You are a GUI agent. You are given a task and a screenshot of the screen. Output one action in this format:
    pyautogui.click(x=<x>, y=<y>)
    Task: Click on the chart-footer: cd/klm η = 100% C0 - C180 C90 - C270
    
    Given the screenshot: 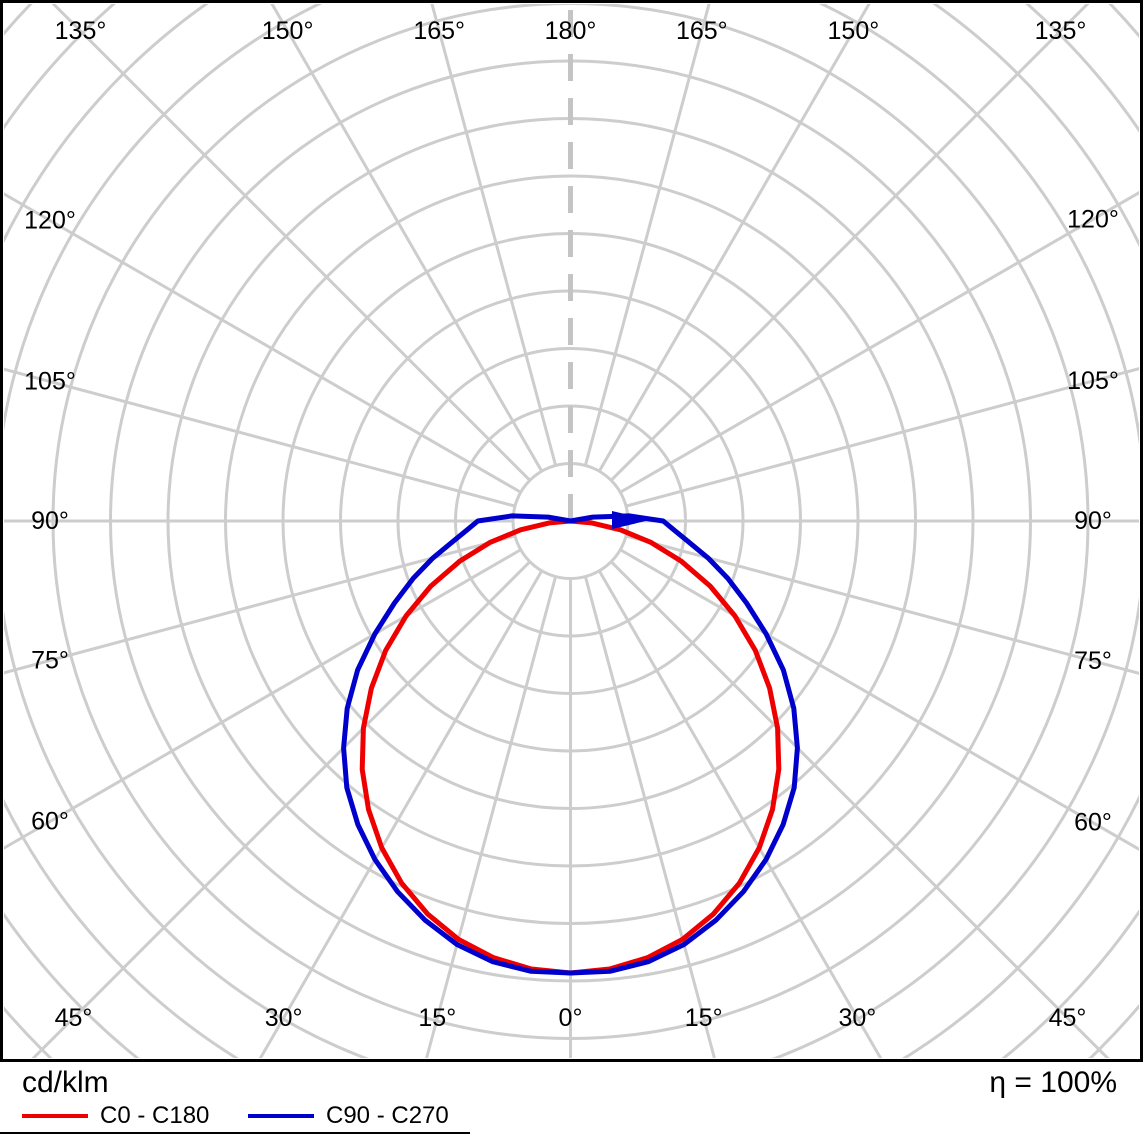 What is the action you would take?
    pyautogui.click(x=571, y=1102)
    